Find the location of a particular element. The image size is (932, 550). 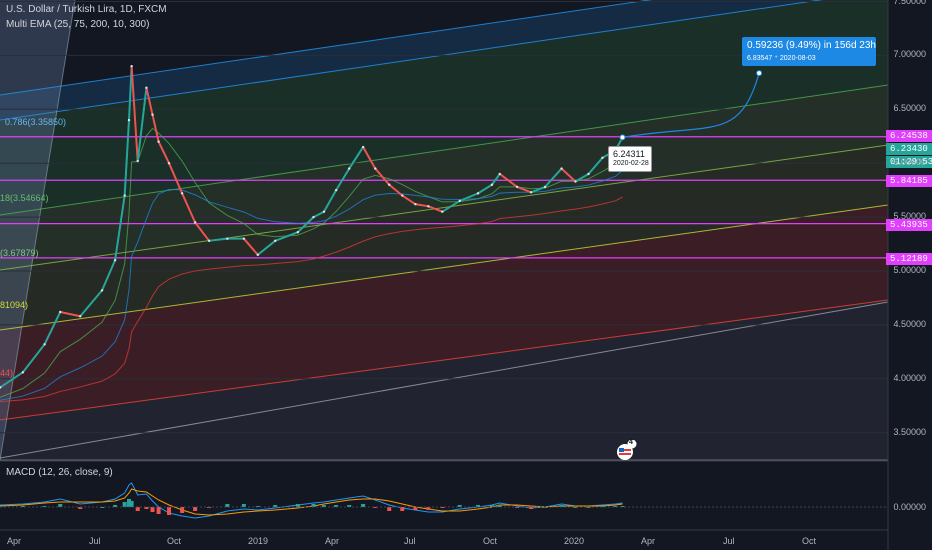

fib-label-1: 18(3.54664) is located at coordinates (24, 198).